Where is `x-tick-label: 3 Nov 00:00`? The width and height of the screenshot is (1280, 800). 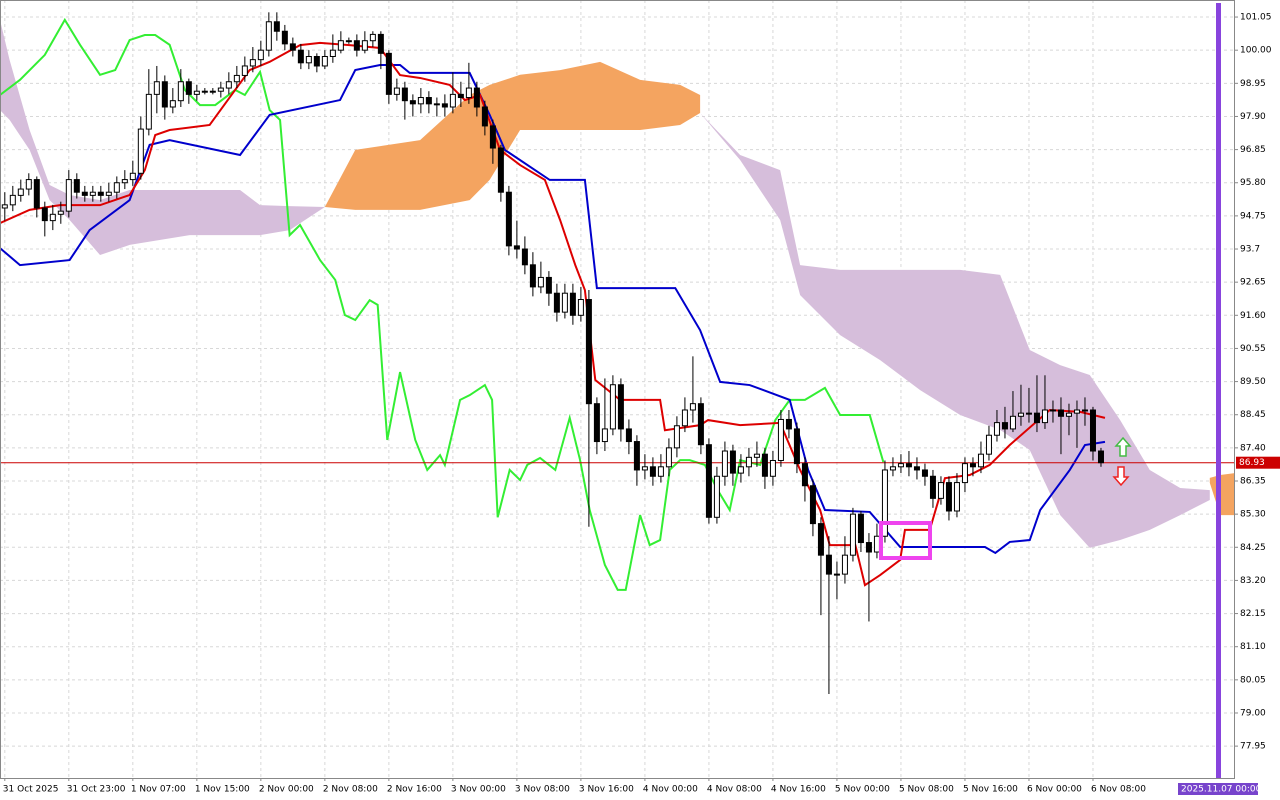
x-tick-label: 3 Nov 00:00 is located at coordinates (478, 790).